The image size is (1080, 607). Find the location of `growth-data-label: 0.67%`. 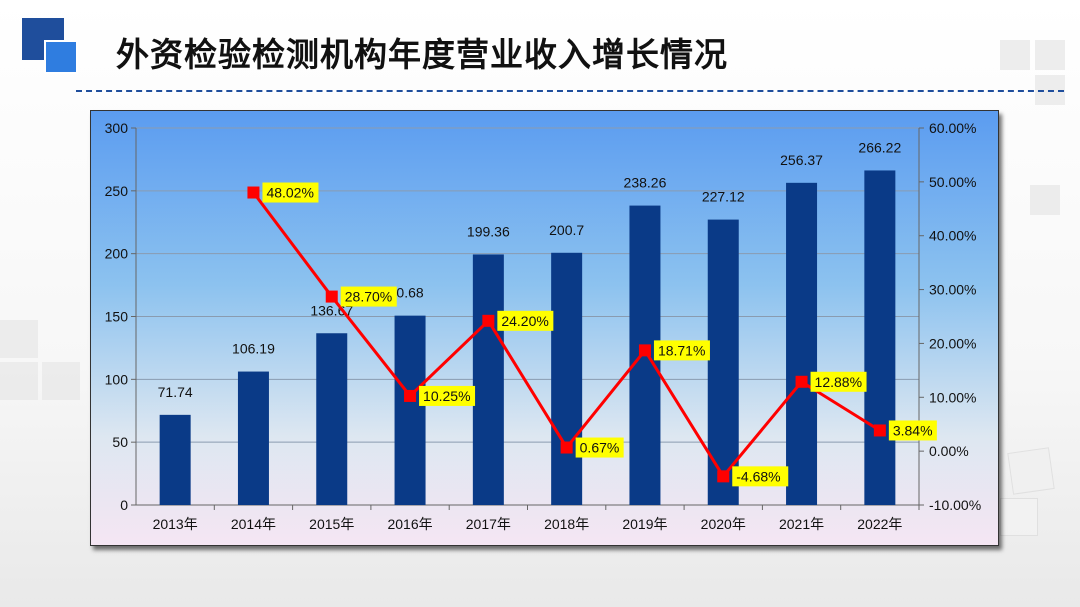

growth-data-label: 0.67% is located at coordinates (600, 448).